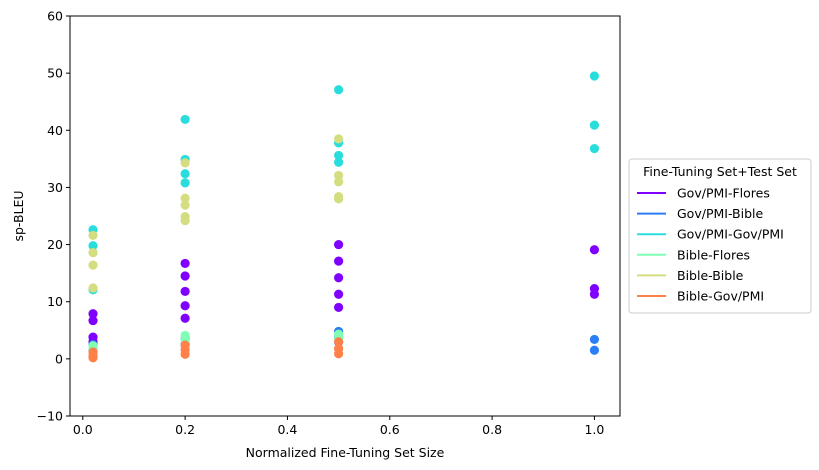  I want to click on y-tick-label: 40, so click(55, 130).